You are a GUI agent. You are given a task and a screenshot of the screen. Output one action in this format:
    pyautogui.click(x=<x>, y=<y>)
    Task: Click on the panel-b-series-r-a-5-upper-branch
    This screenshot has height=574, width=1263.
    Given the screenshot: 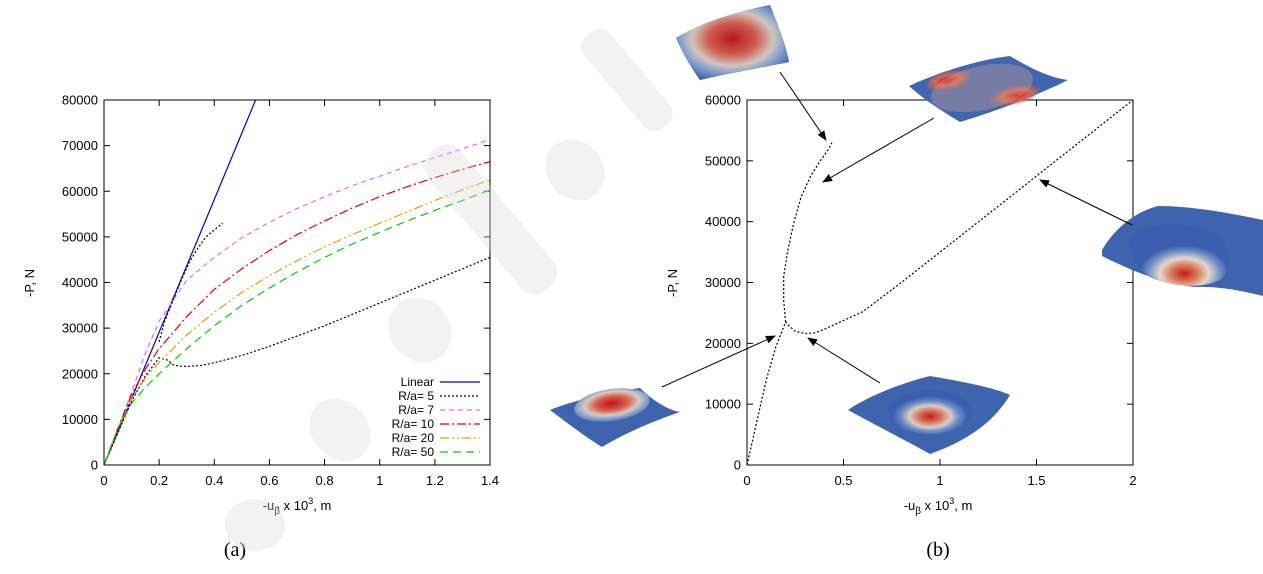 What is the action you would take?
    pyautogui.click(x=808, y=232)
    